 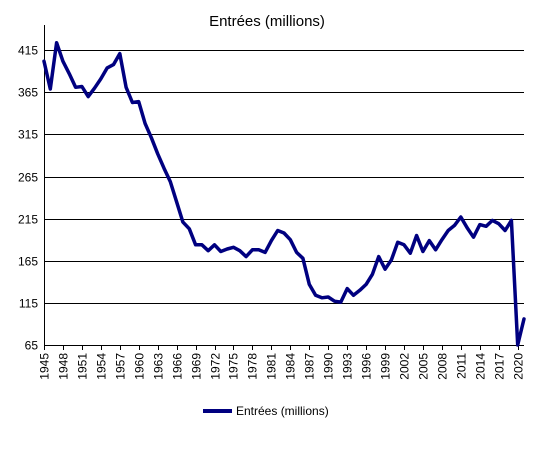 What do you see at coordinates (64, 366) in the screenshot?
I see `x-tick-label: 1948` at bounding box center [64, 366].